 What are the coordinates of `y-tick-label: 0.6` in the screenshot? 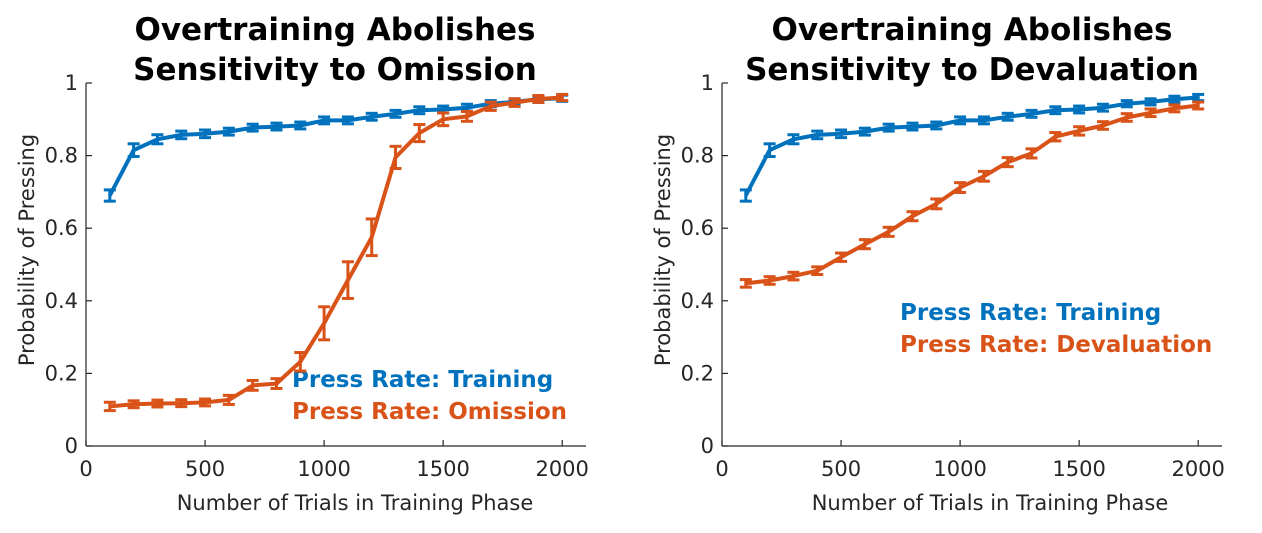 It's located at (61, 228).